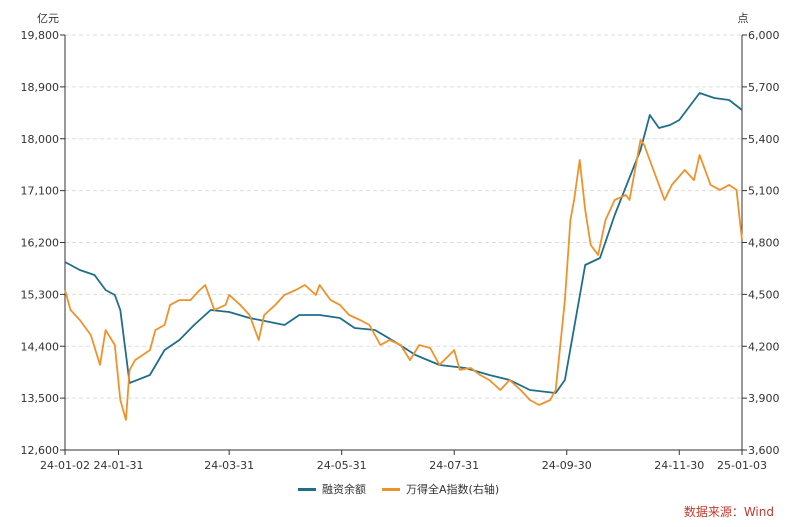  What do you see at coordinates (40, 35) in the screenshot?
I see `left-tick-label: 19,800` at bounding box center [40, 35].